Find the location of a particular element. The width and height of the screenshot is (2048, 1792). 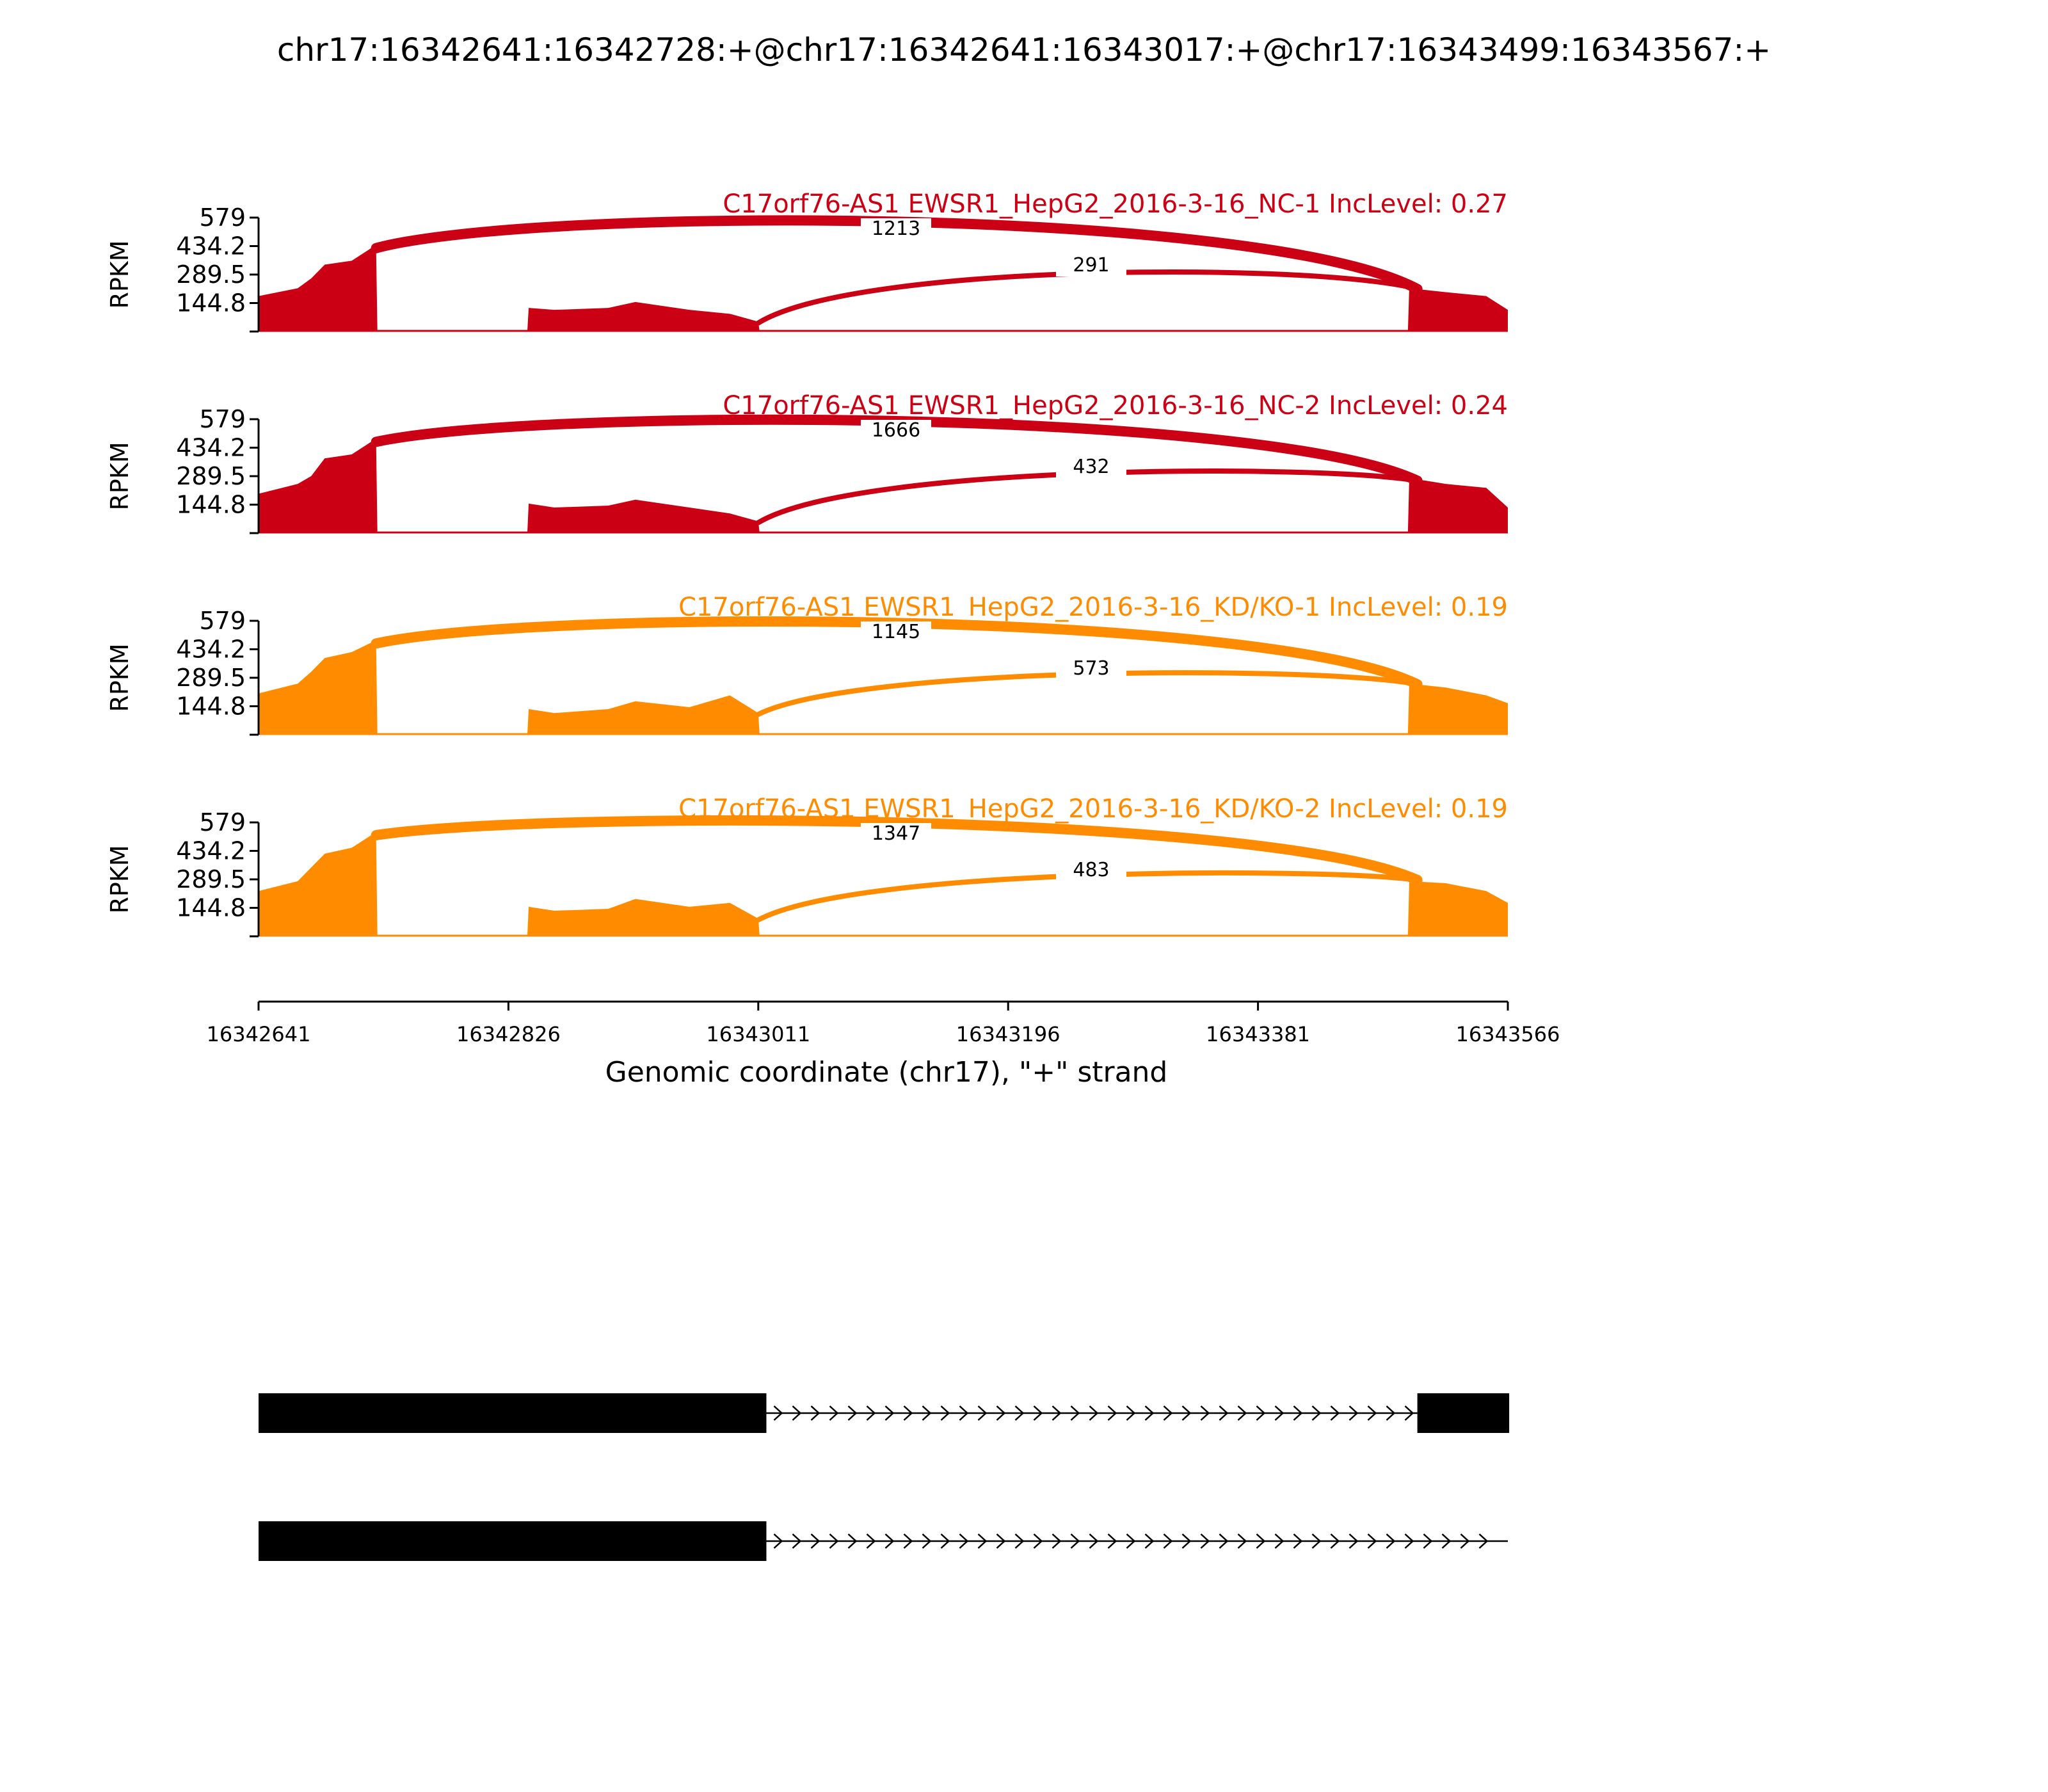

junction-count: 1213 is located at coordinates (896, 229).